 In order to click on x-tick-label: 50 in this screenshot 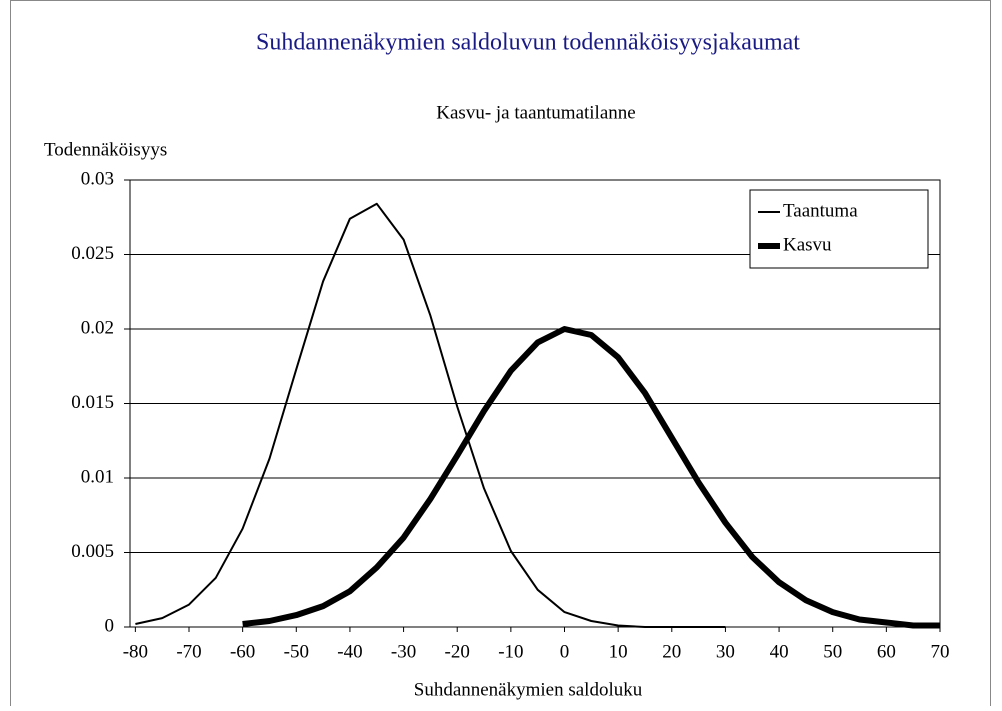, I will do `click(832, 651)`.